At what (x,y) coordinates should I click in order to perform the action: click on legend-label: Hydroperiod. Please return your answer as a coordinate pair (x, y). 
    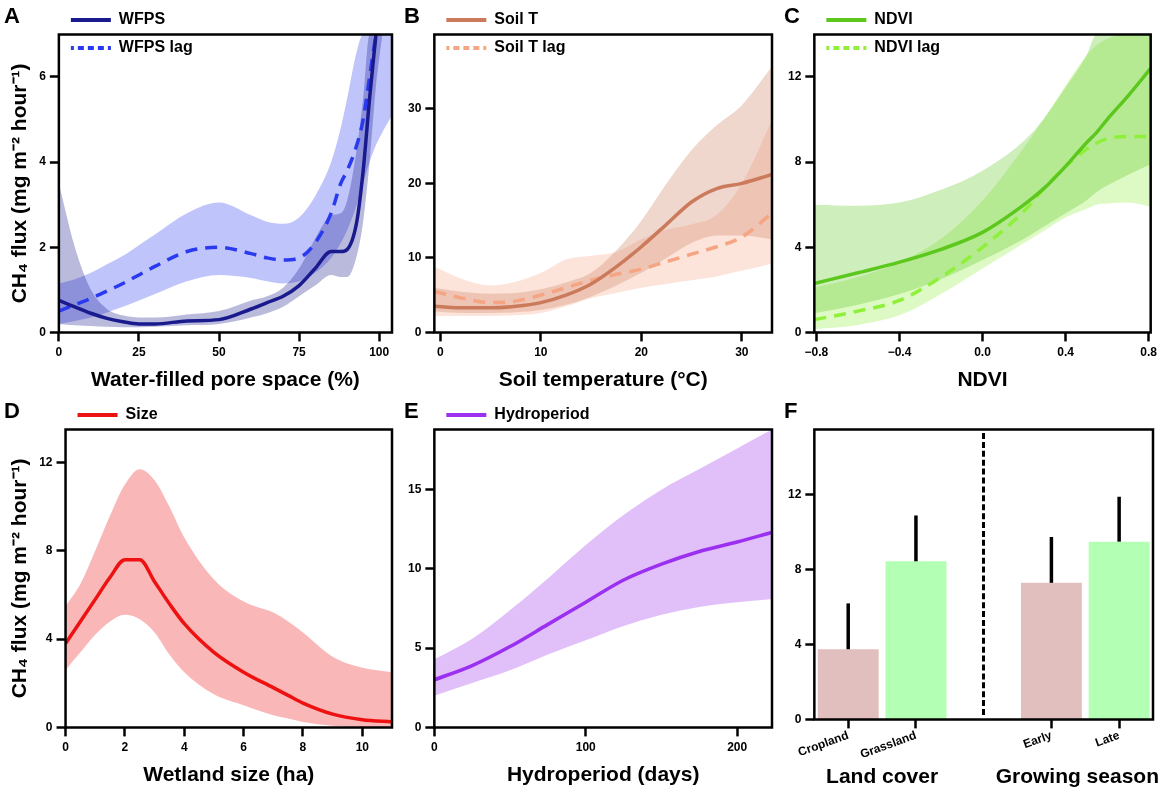
    Looking at the image, I should click on (542, 414).